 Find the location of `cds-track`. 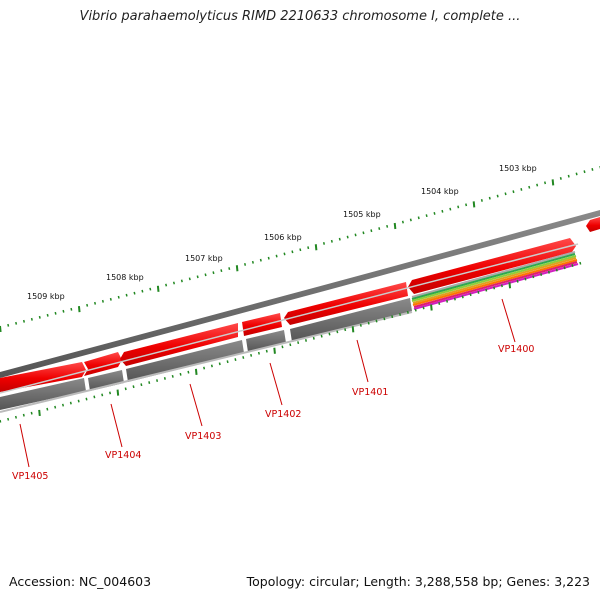

cds-track is located at coordinates (206, 354).